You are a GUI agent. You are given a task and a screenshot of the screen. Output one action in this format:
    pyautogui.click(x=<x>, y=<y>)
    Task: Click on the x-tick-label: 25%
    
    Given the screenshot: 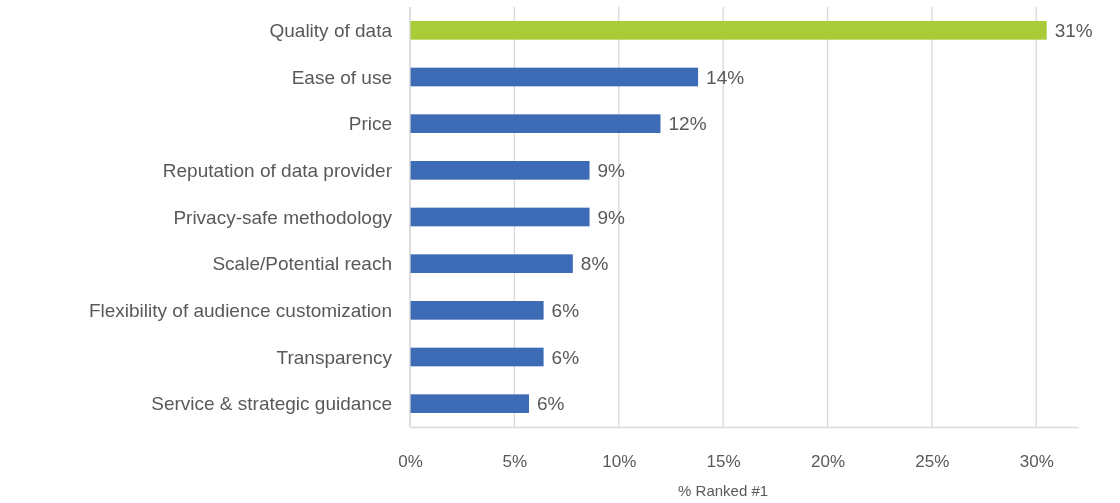 What is the action you would take?
    pyautogui.click(x=932, y=462)
    